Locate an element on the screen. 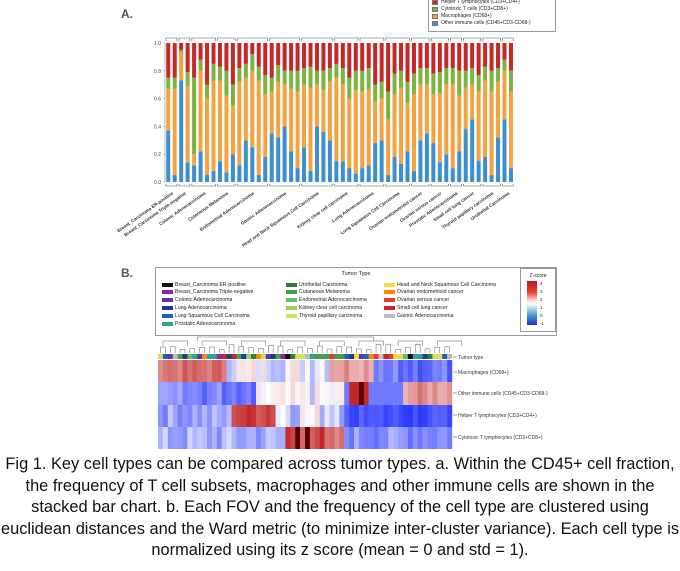 This screenshot has height=571, width=680. legend-label: Endometrial Adenocarcinoma is located at coordinates (333, 300).